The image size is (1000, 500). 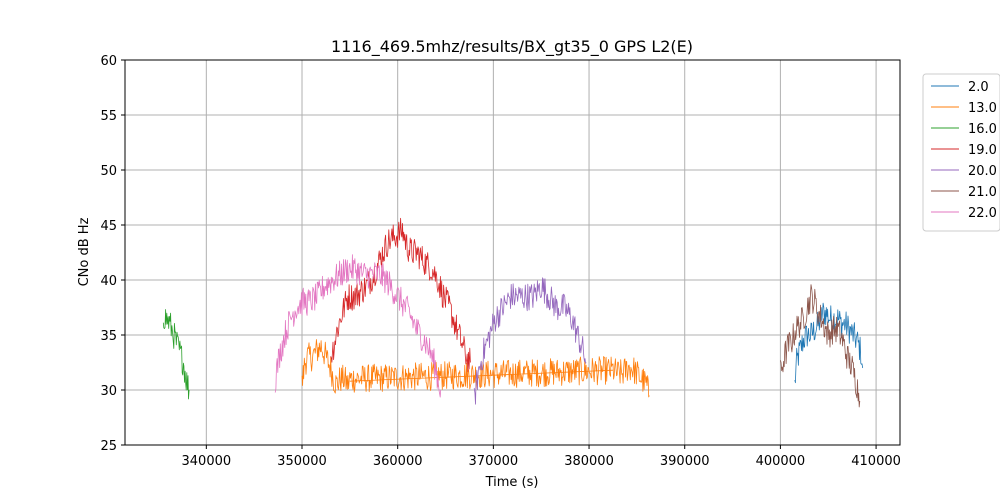 I want to click on legend-label-19.0: 19.0, so click(x=982, y=150).